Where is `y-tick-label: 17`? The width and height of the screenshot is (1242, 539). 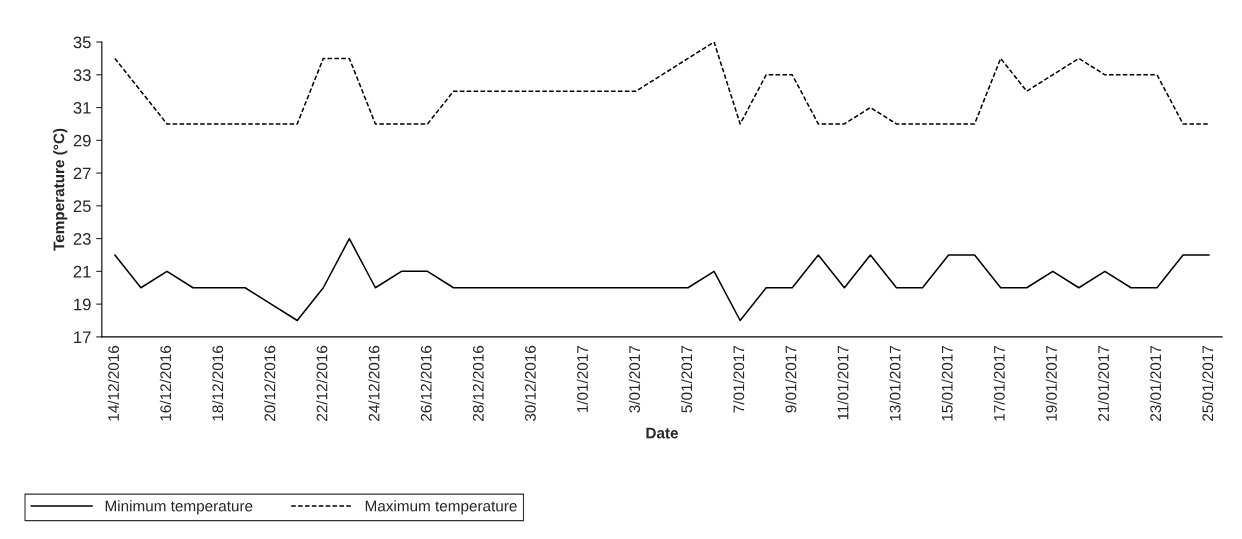
y-tick-label: 17 is located at coordinates (82, 337).